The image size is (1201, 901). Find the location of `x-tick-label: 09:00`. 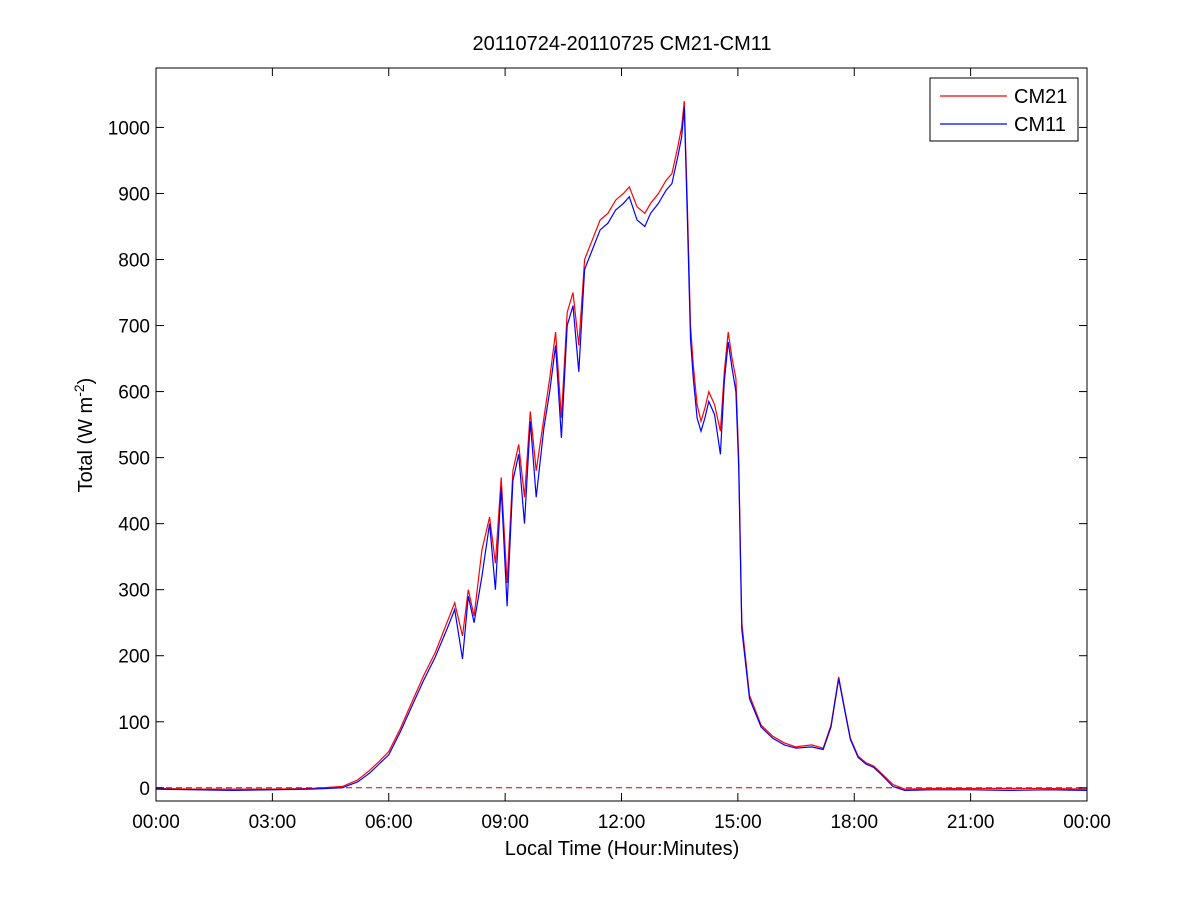

x-tick-label: 09:00 is located at coordinates (505, 822).